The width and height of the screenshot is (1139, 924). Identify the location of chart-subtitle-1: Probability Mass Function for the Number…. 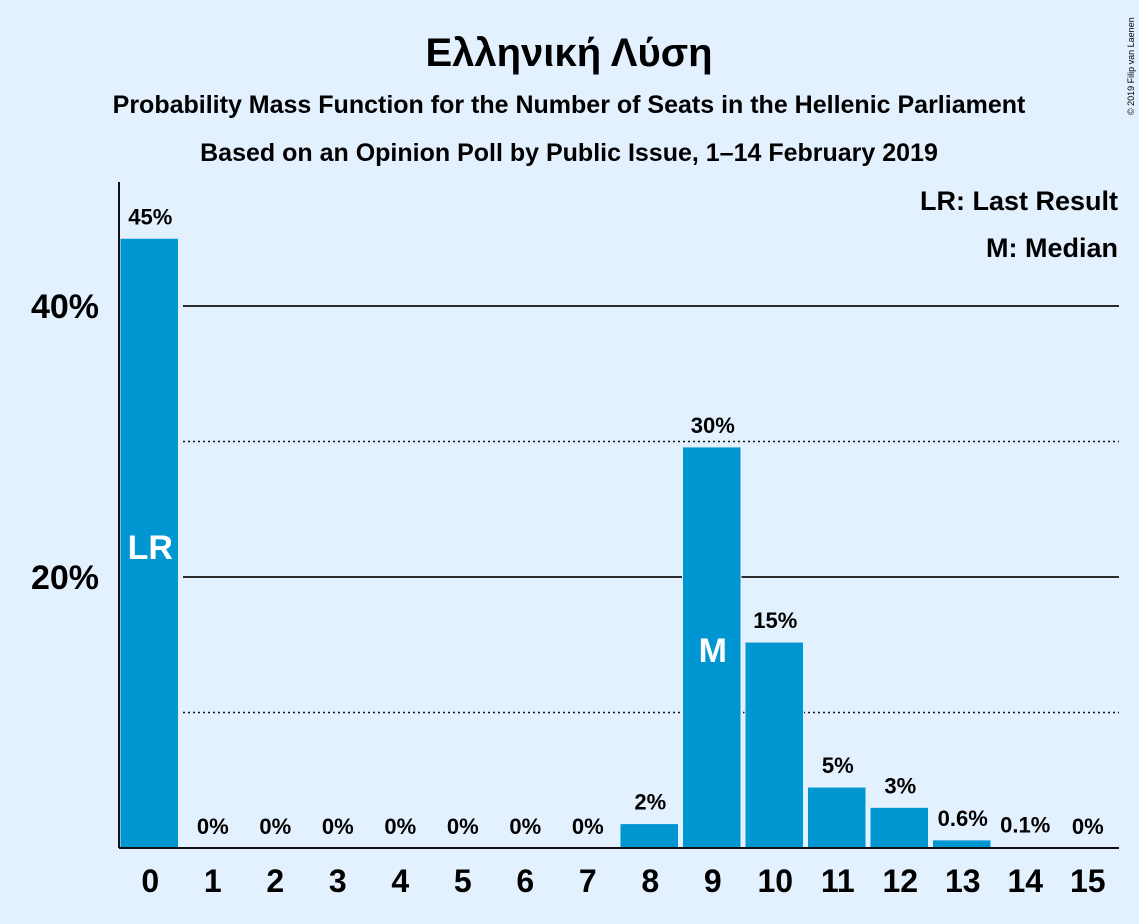
(569, 105).